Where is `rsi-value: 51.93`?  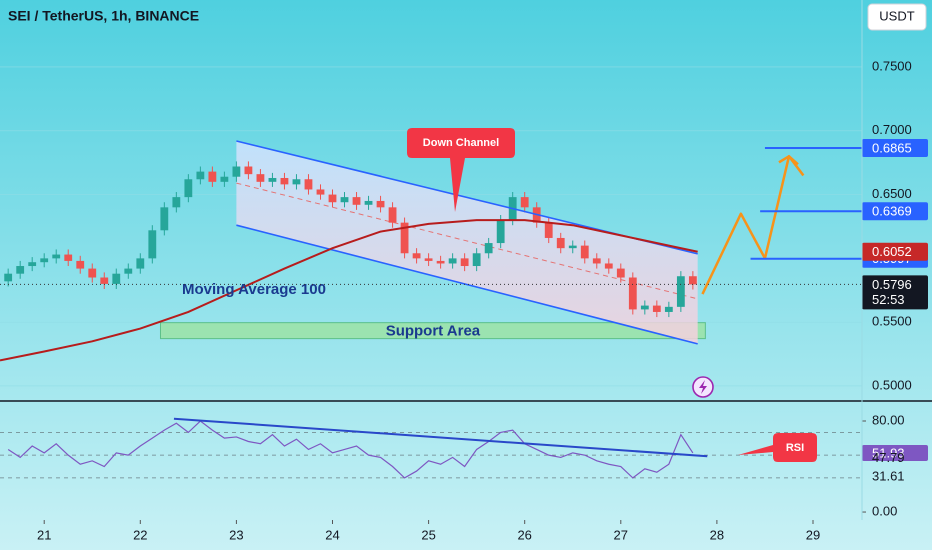
rsi-value: 51.93 is located at coordinates (888, 452).